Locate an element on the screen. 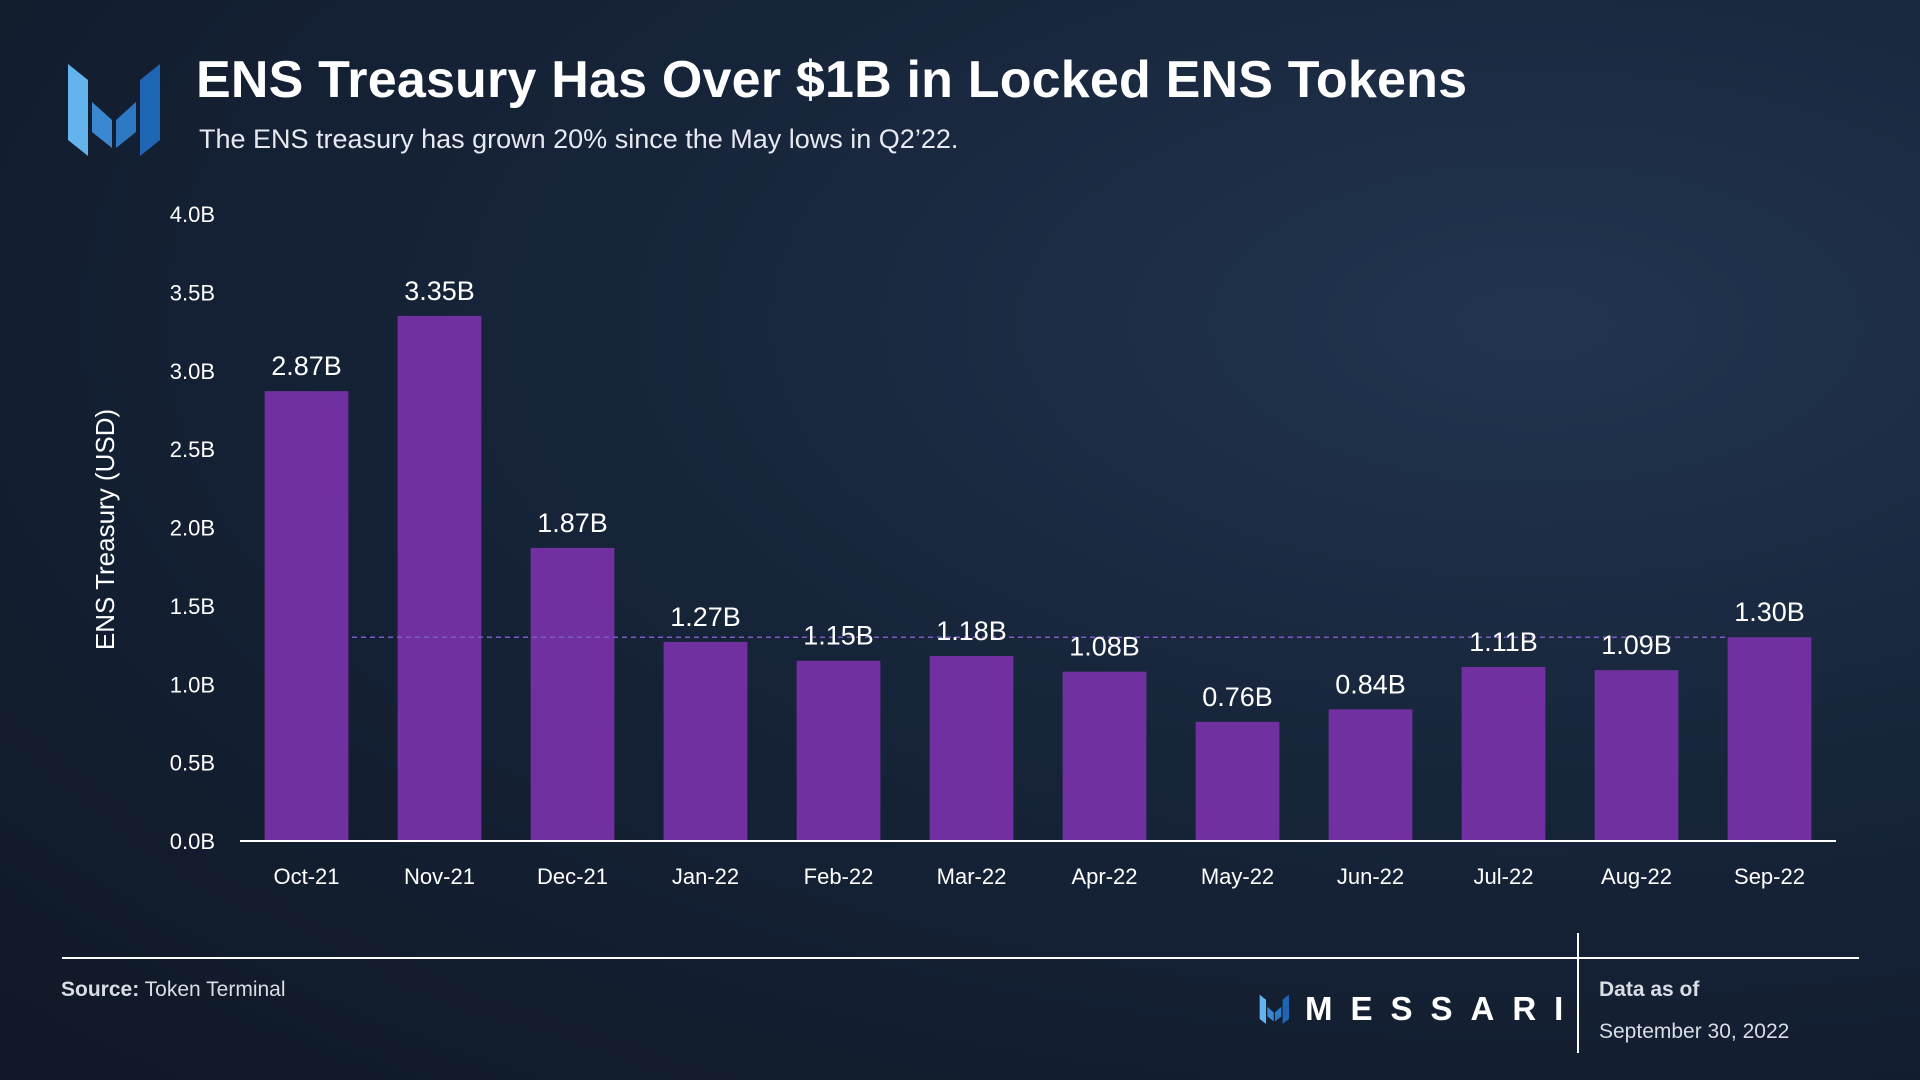 Image resolution: width=1920 pixels, height=1080 pixels. y-tick-label: 1.0B is located at coordinates (192, 684).